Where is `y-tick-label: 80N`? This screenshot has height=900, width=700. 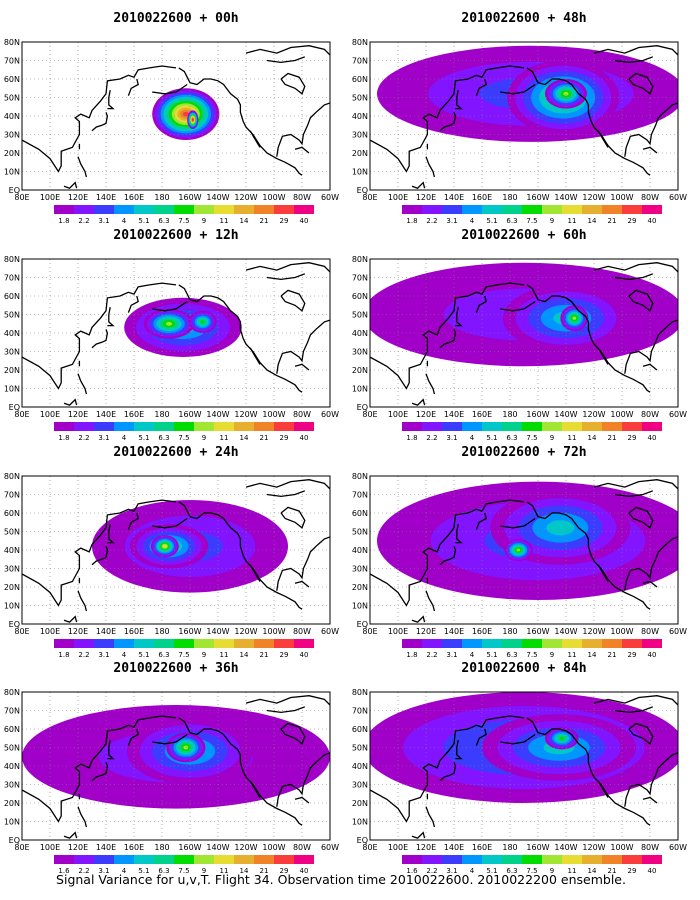
y-tick-label: 80N is located at coordinates (360, 476).